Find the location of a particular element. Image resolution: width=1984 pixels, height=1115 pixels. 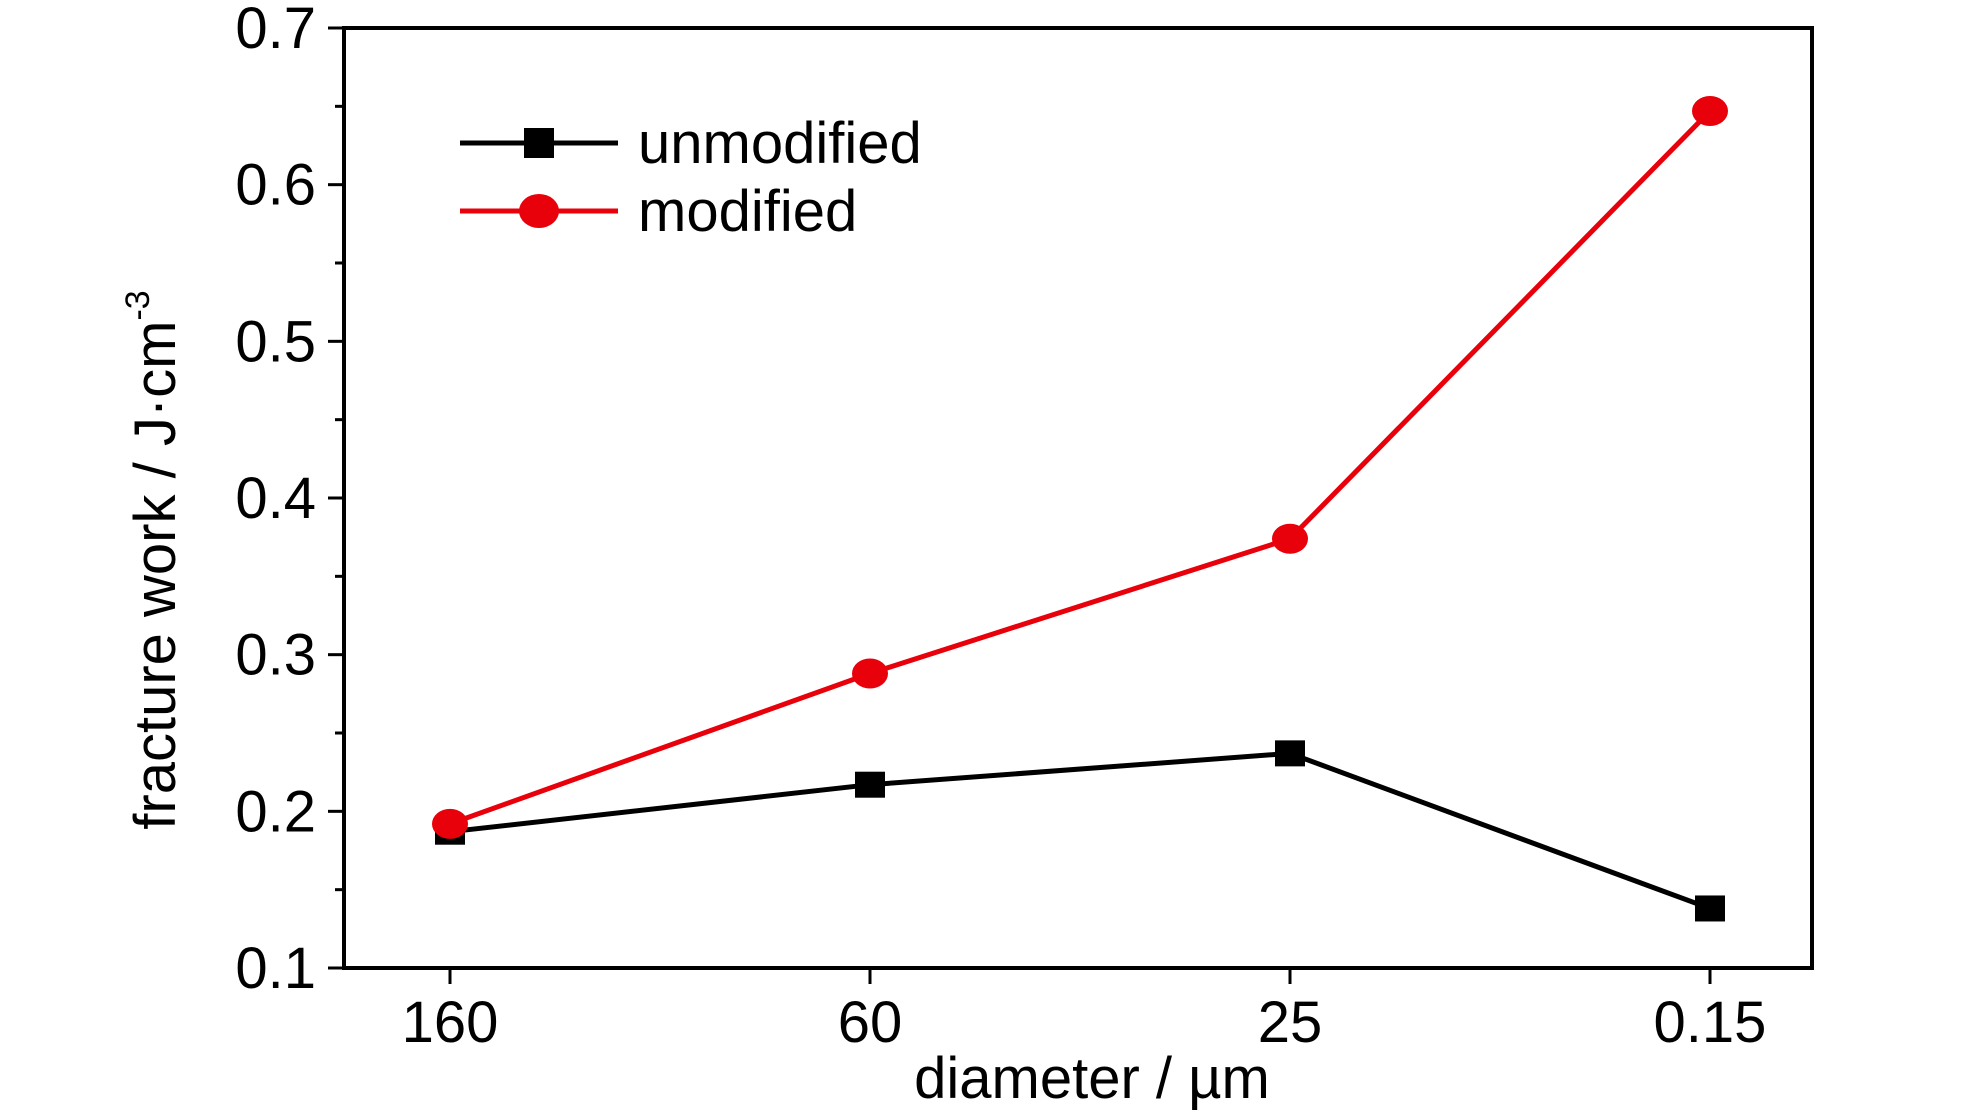

y-tick-label: 0.4 is located at coordinates (275, 498).